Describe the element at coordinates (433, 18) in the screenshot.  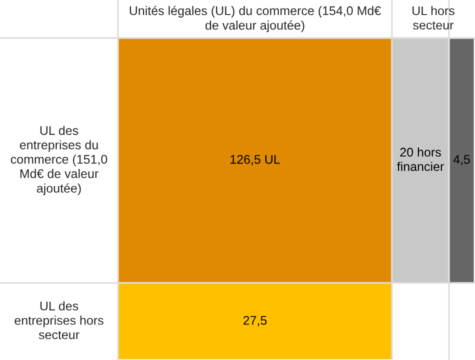
I see `text: UL hors secteur` at that location.